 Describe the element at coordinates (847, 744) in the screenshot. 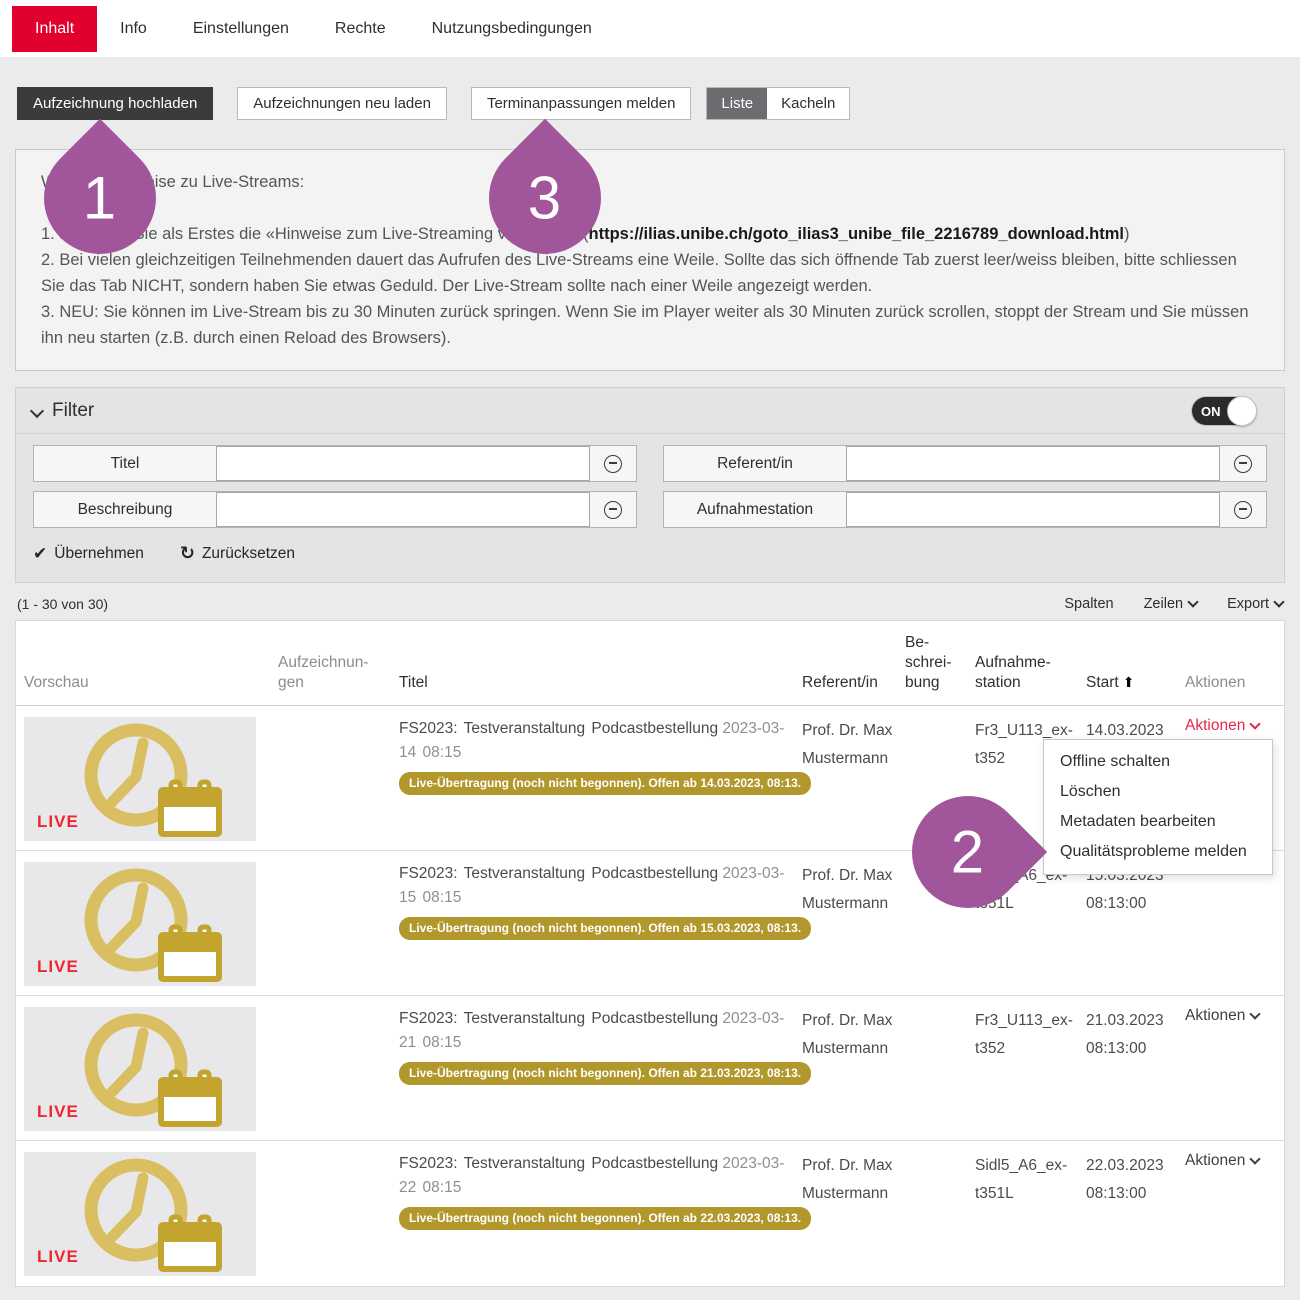

I see `referent-cell: Prof. Dr. Max Mustermann` at that location.